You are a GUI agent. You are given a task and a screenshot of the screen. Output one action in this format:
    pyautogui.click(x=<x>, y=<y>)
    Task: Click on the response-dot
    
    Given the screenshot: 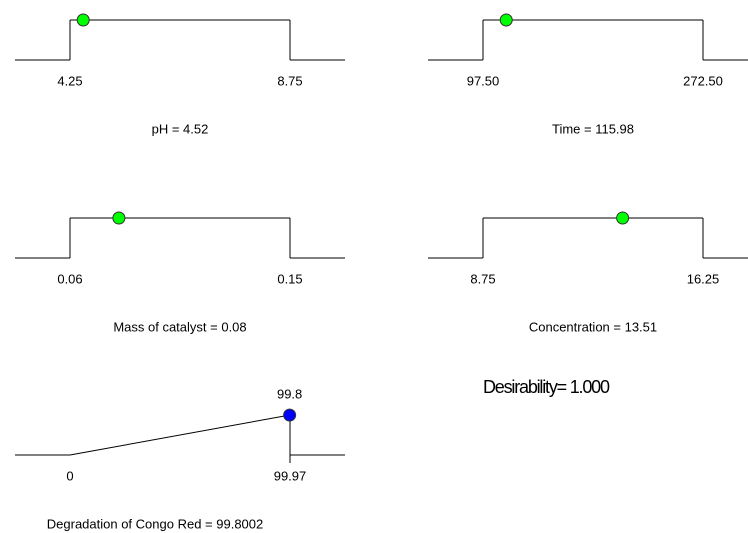 What is the action you would take?
    pyautogui.click(x=290, y=415)
    